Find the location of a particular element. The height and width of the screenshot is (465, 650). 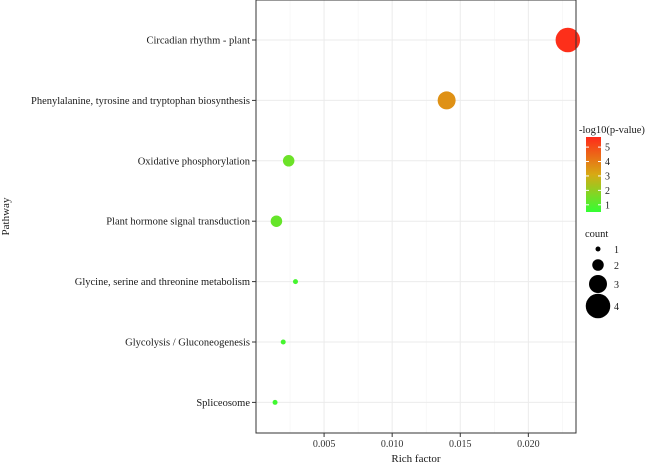

x-tick-label: 0.020 is located at coordinates (528, 444).